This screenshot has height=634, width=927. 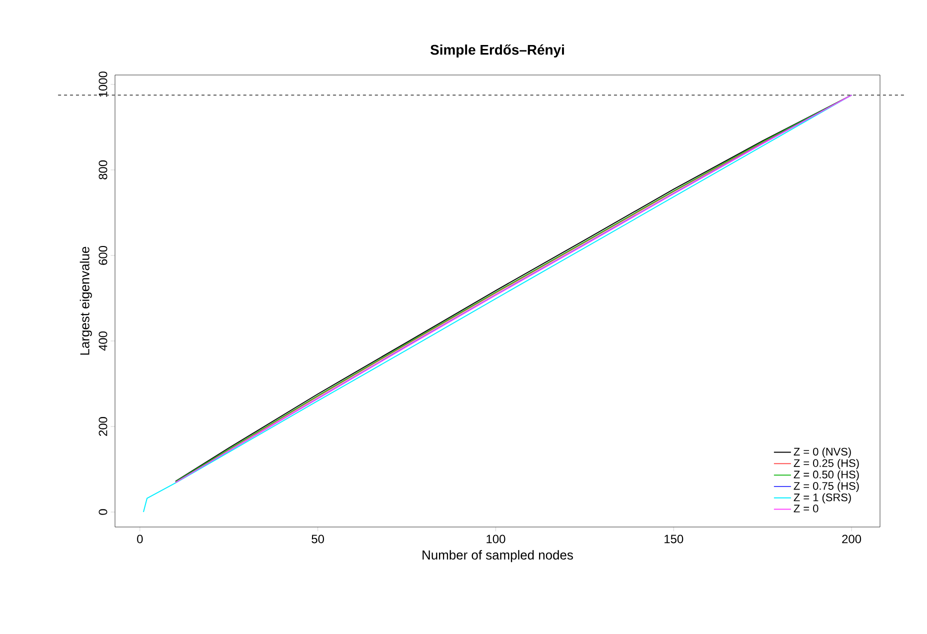 What do you see at coordinates (497, 556) in the screenshot?
I see `x-axis-title: Number of sampled nodes` at bounding box center [497, 556].